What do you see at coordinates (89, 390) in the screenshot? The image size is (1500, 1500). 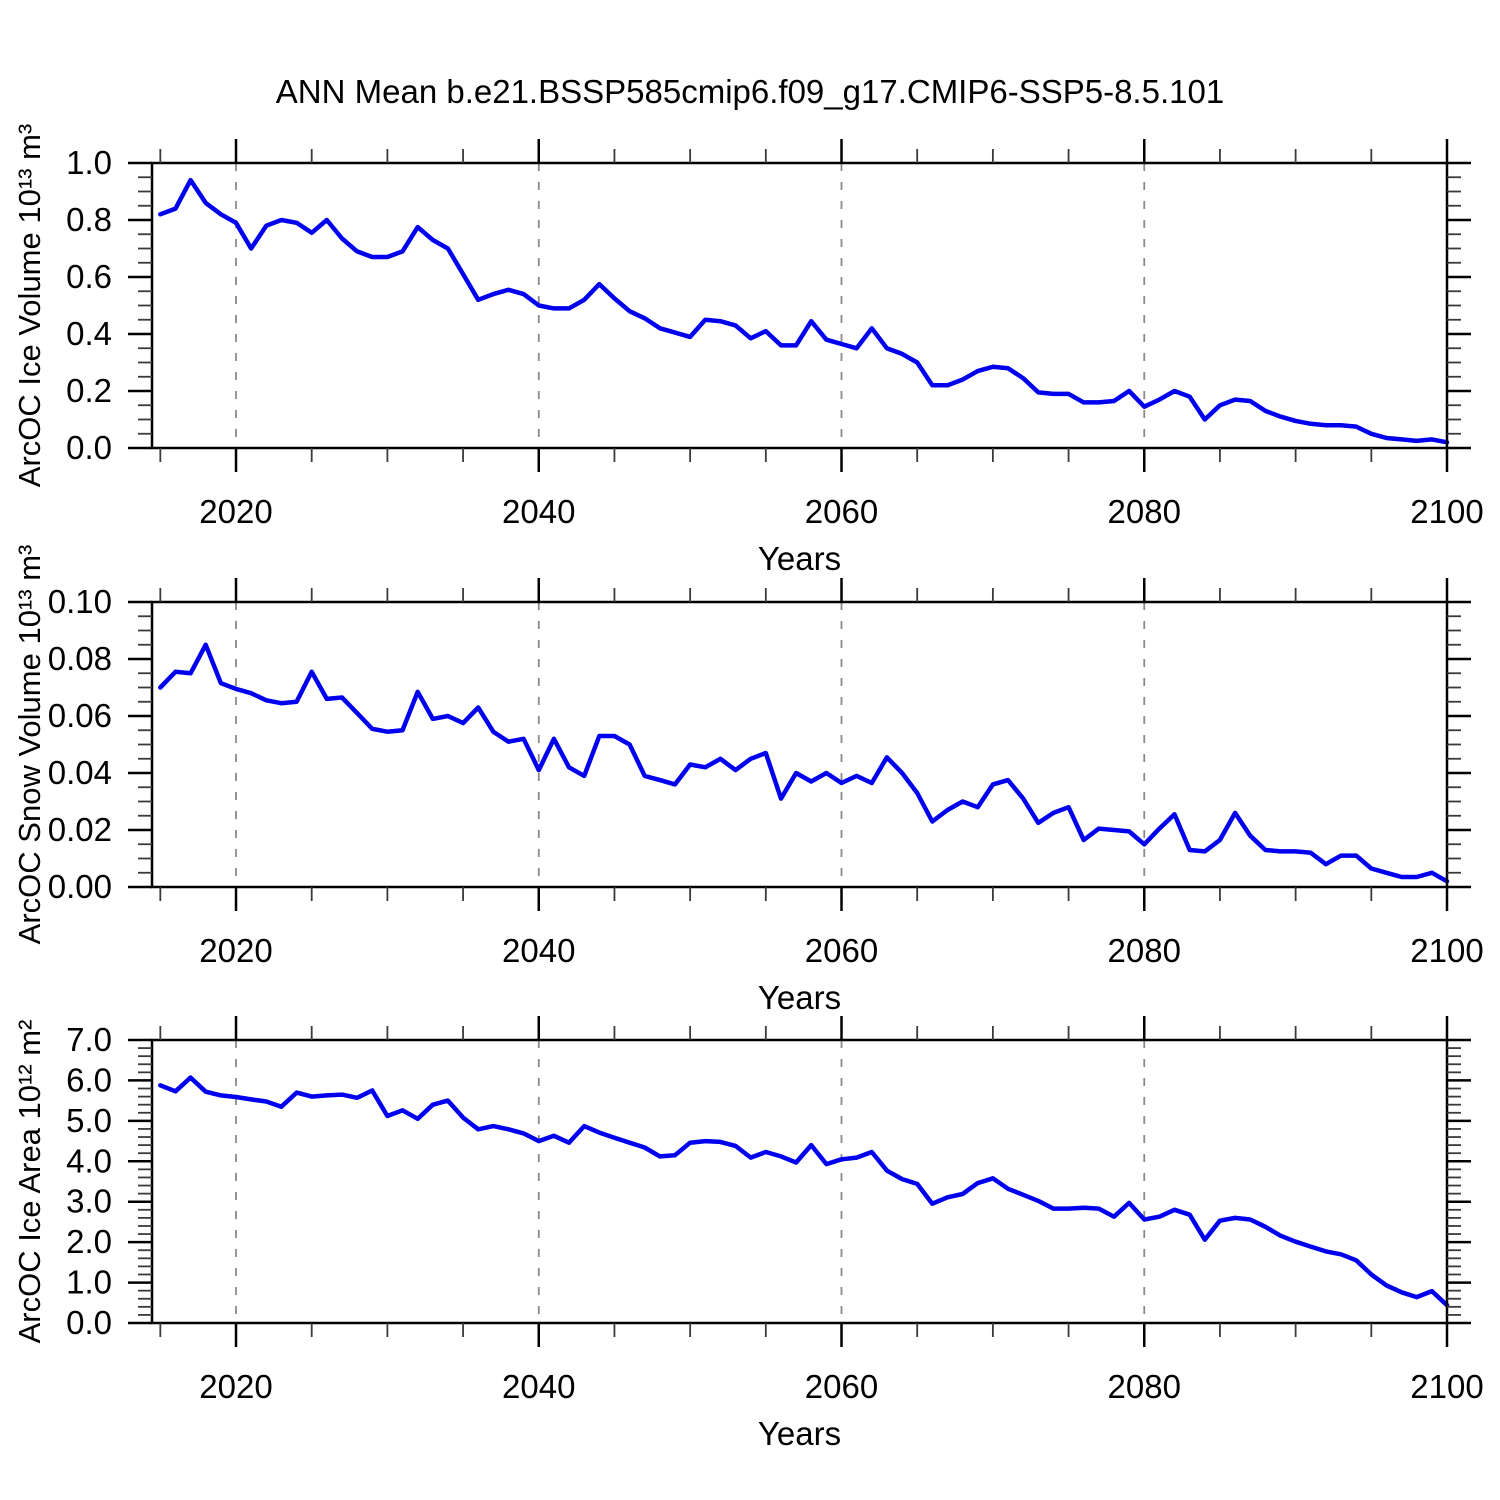 I see `y-tick-label: 0.2` at bounding box center [89, 390].